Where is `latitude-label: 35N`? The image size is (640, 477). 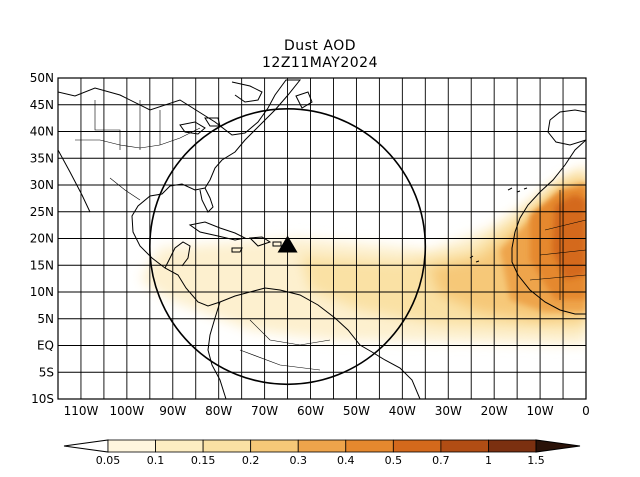
latitude-label: 35N is located at coordinates (42, 158).